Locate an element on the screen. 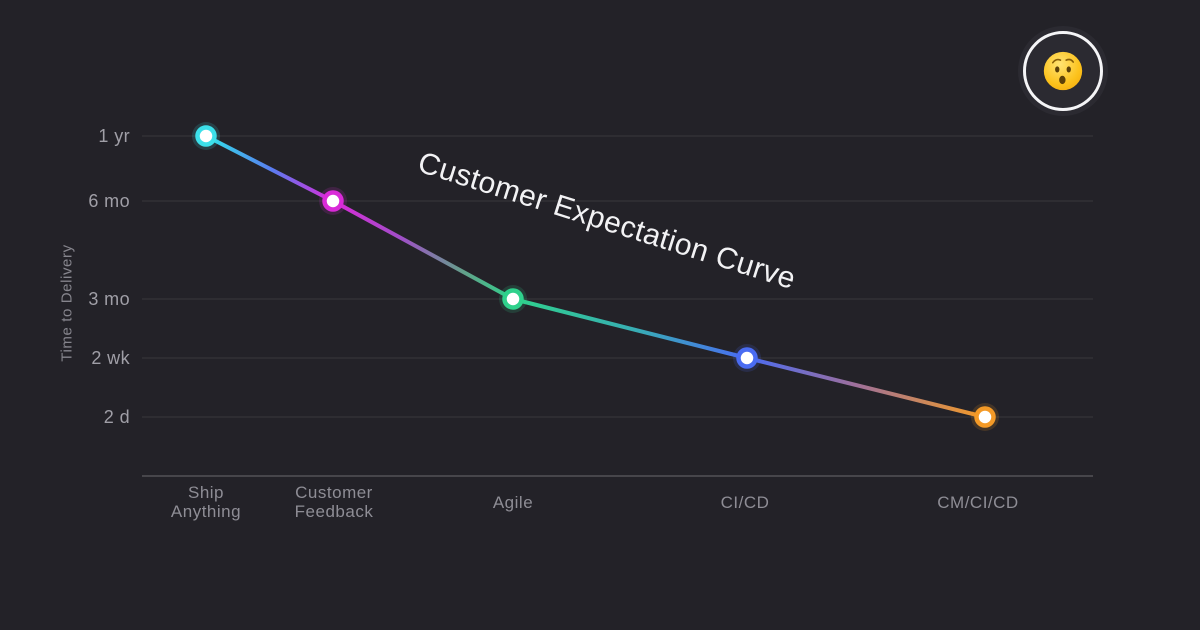 The height and width of the screenshot is (630, 1200). y-tick-label: 2 wk is located at coordinates (110, 358).